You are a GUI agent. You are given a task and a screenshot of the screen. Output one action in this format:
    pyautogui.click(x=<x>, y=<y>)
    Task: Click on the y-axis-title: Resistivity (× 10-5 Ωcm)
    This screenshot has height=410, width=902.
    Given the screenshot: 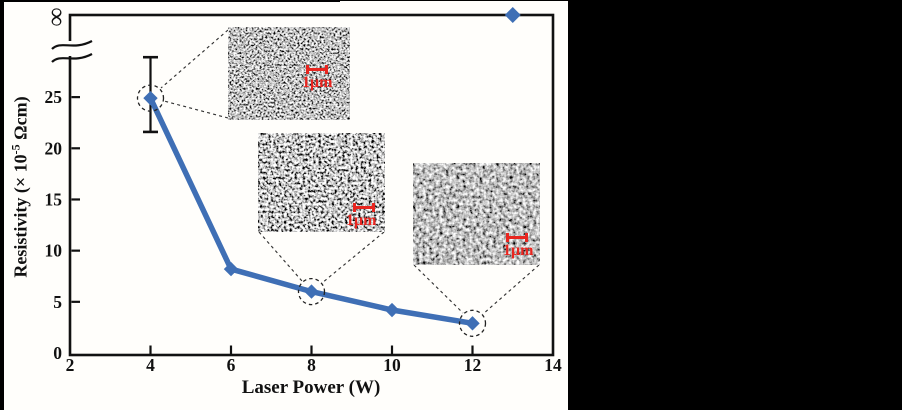 What is the action you would take?
    pyautogui.click(x=20, y=186)
    